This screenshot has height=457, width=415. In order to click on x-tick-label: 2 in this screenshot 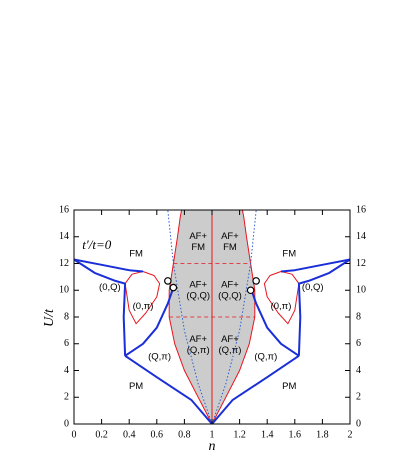, I will do `click(350, 434)`.